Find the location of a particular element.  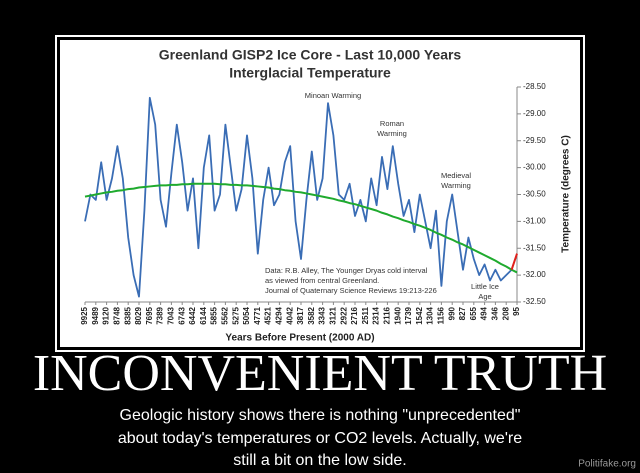

annotation: as viewed from central Greenland. is located at coordinates (322, 280).